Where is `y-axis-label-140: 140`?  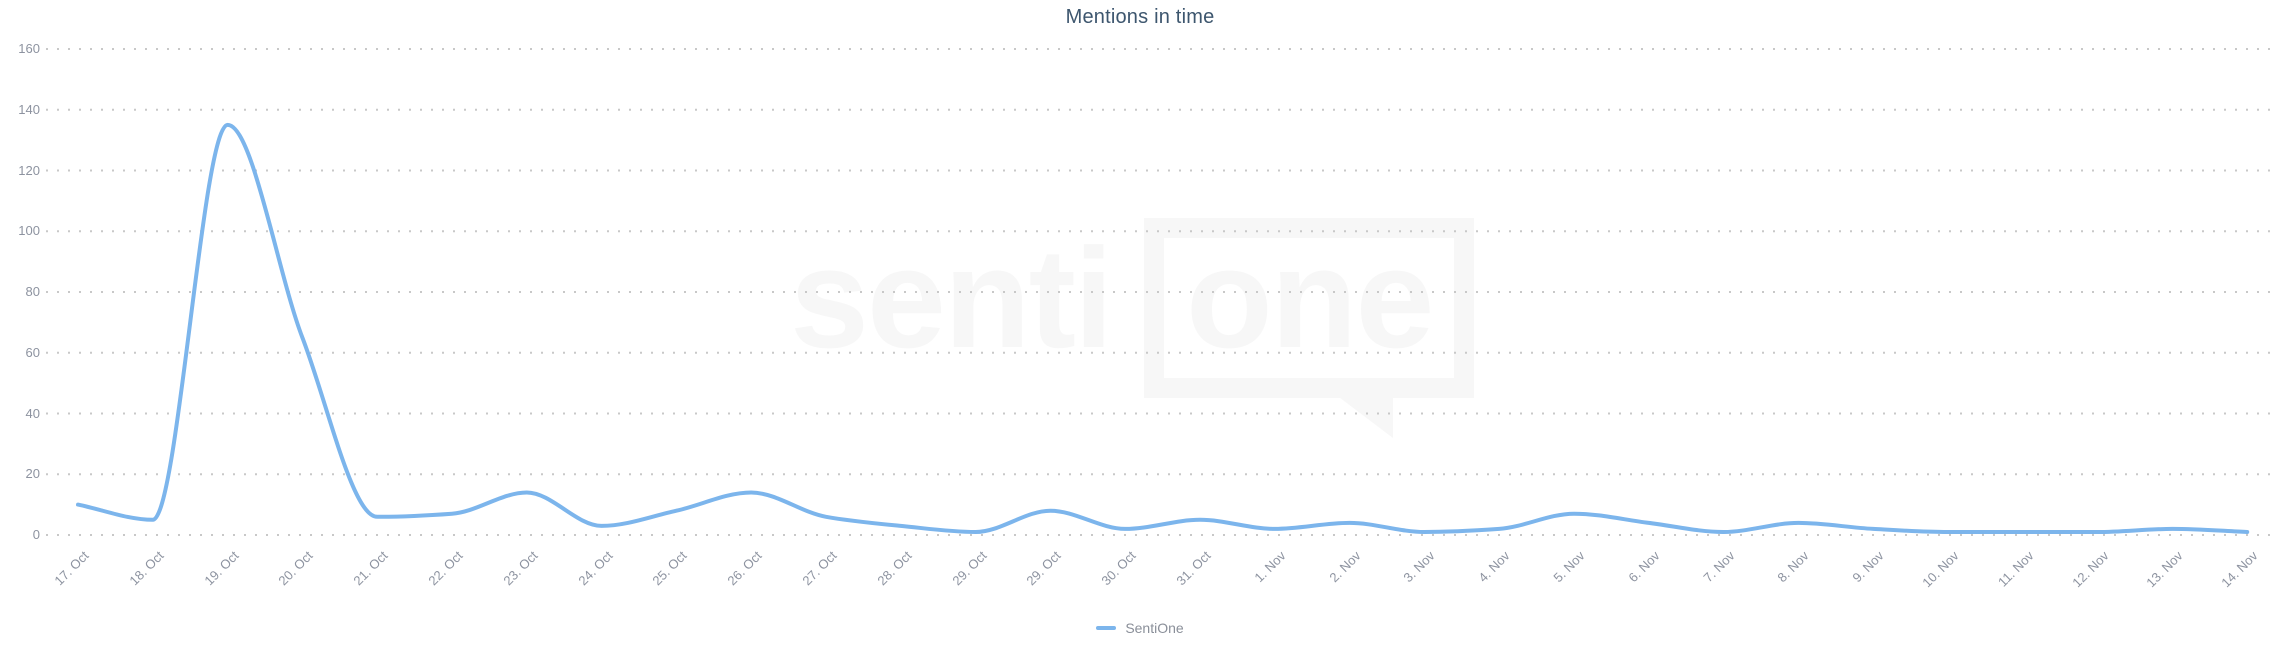 y-axis-label-140: 140 is located at coordinates (29, 109).